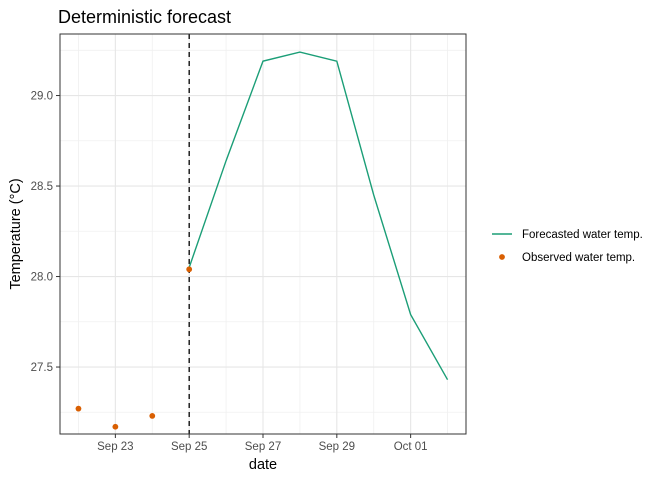  Describe the element at coordinates (263, 447) in the screenshot. I see `x-tick-label: Sep 27` at that location.